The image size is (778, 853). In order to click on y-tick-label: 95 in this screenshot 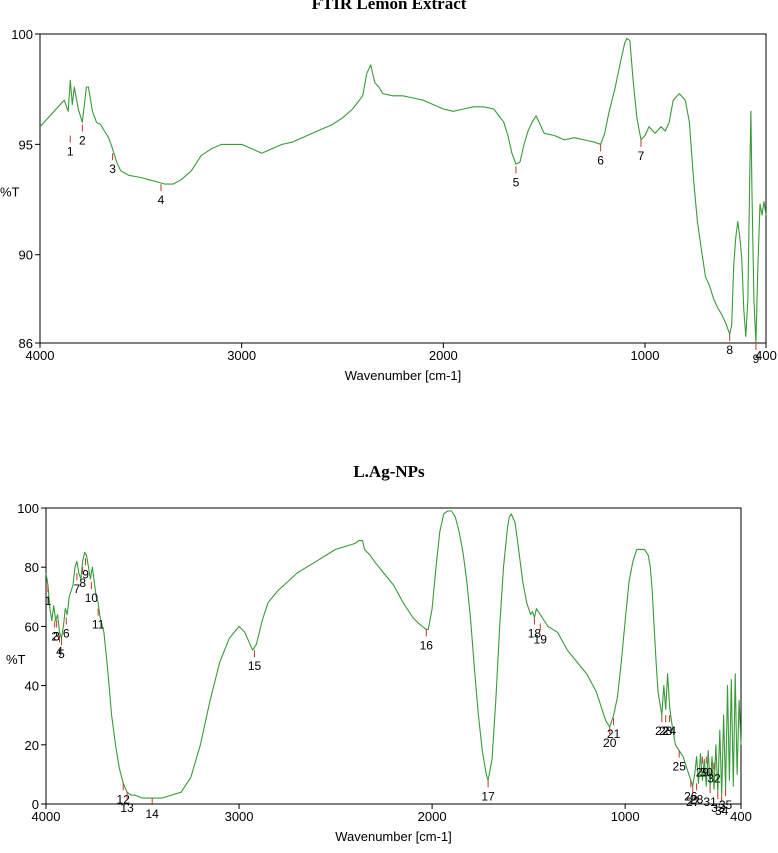, I will do `click(26, 144)`.